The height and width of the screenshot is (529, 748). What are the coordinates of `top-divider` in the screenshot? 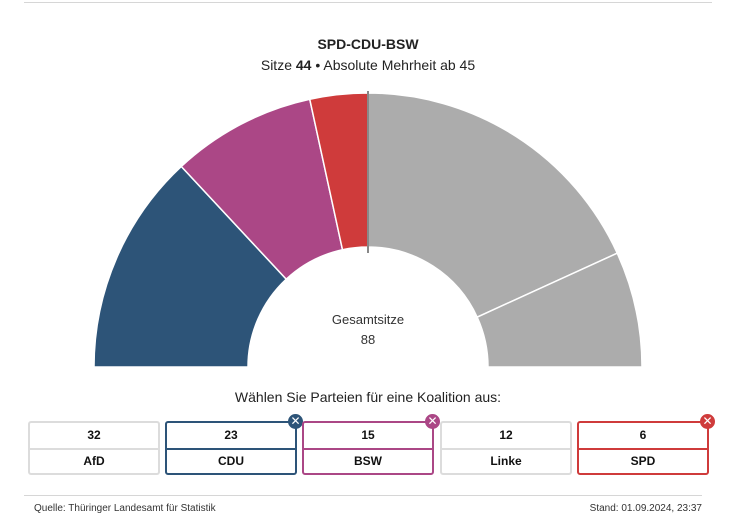 It's located at (368, 2).